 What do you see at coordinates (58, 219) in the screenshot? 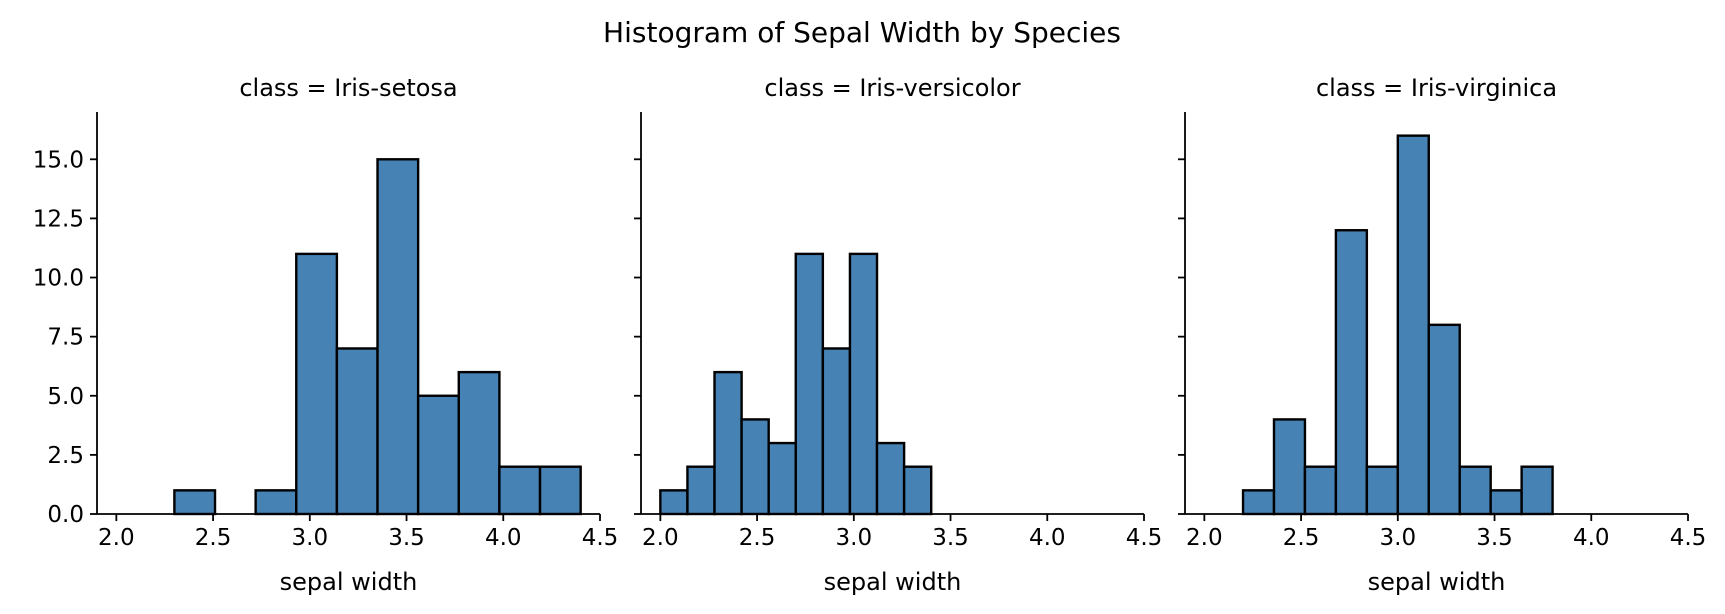
I see `y-tick-label: 12.5` at bounding box center [58, 219].